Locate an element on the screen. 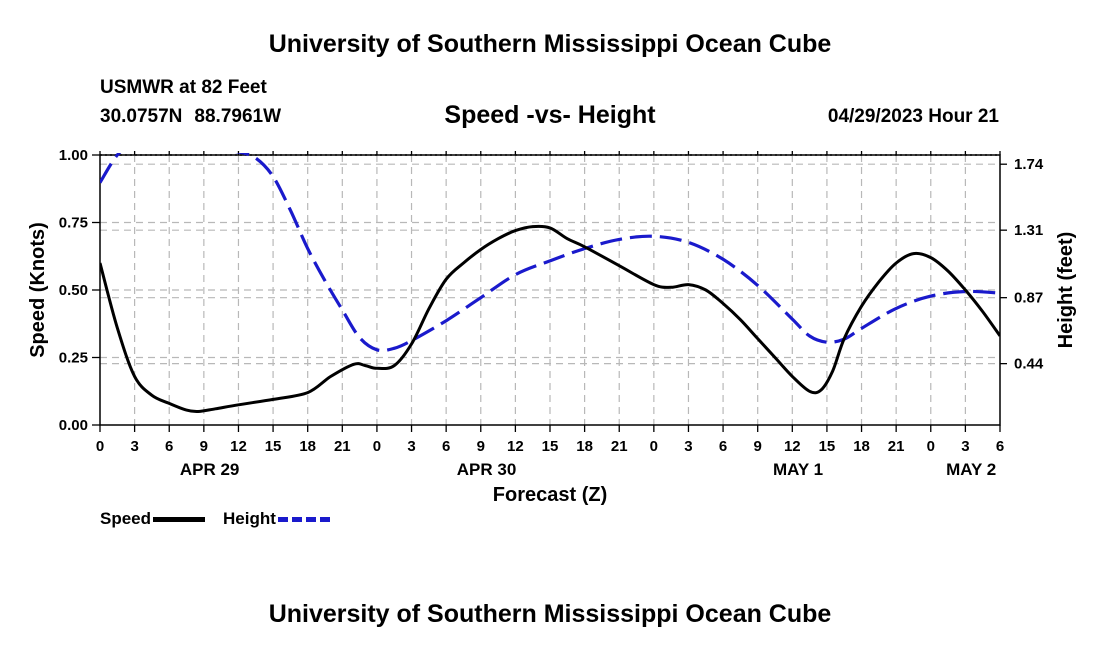  legend-swatch-speed is located at coordinates (179, 519).